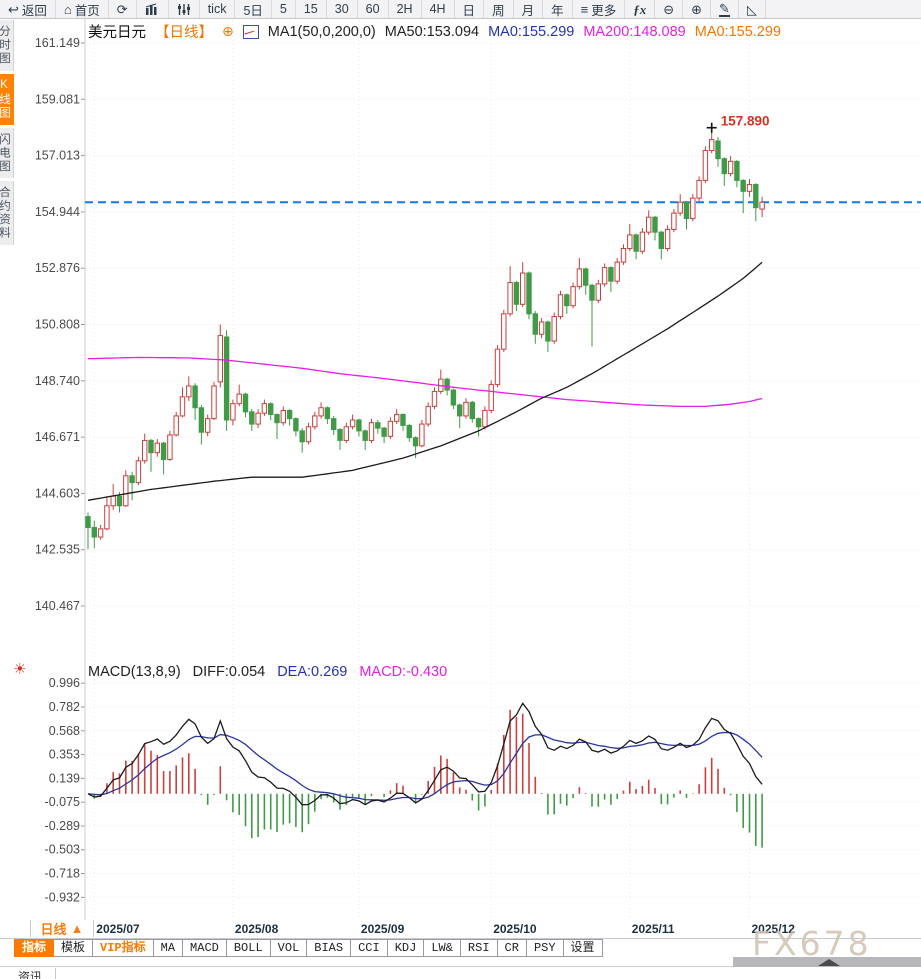 This screenshot has height=979, width=921. Describe the element at coordinates (123, 948) in the screenshot. I see `tab-VIP指标: VIP指标` at that location.